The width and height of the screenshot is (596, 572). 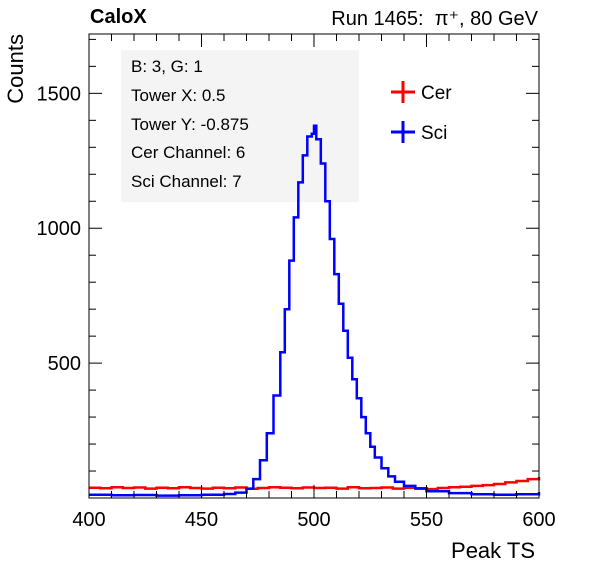 I want to click on brand-label: CaloX, so click(x=118, y=17).